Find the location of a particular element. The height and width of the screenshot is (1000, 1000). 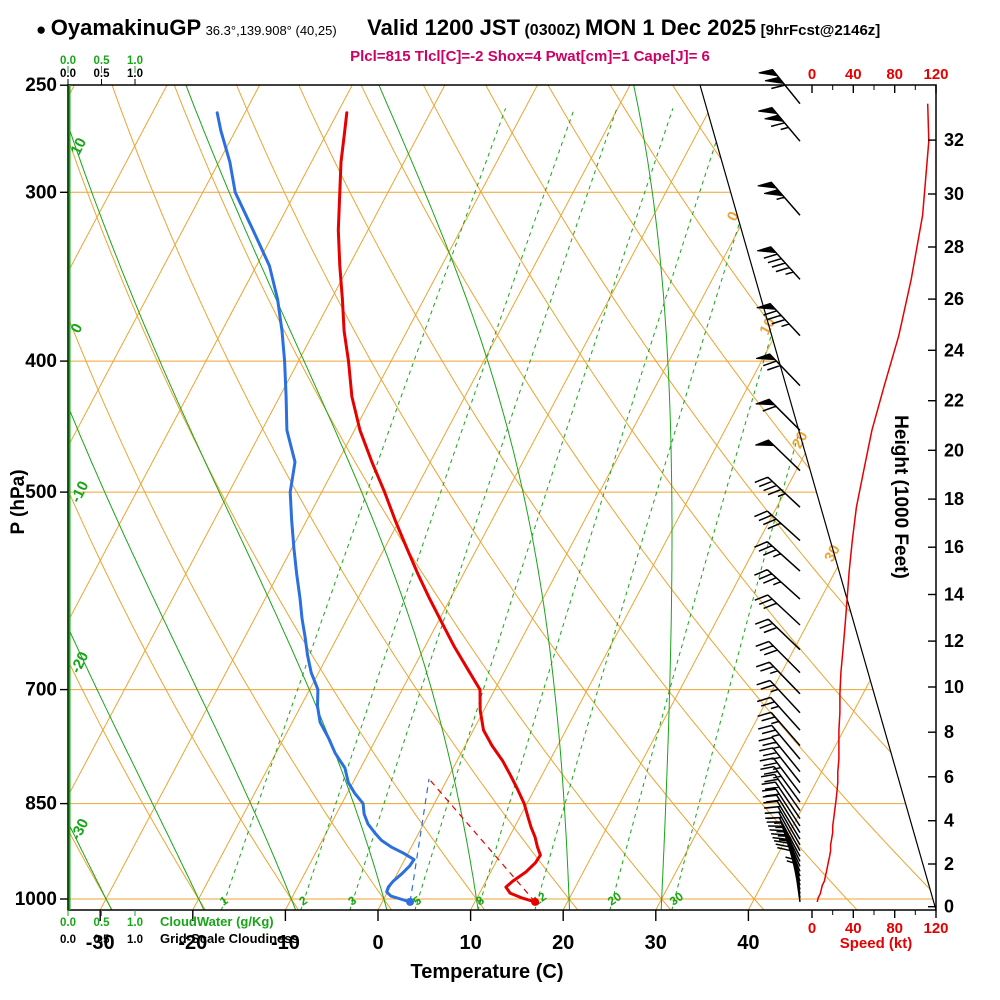

temperature-tick-label: 30 is located at coordinates (656, 943).